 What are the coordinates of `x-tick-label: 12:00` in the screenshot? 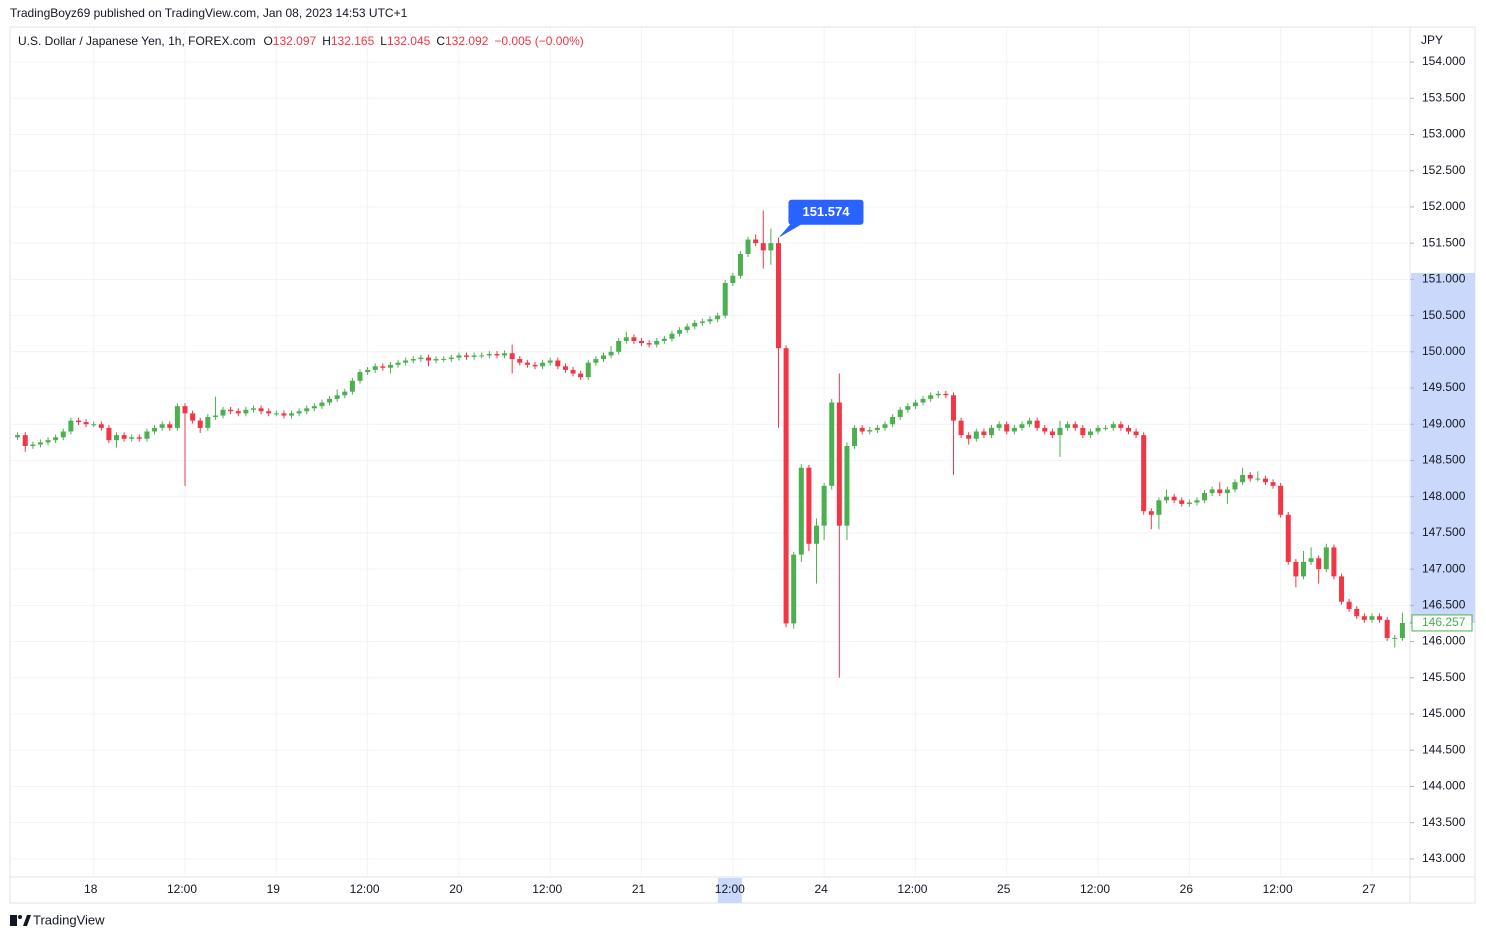 It's located at (365, 889).